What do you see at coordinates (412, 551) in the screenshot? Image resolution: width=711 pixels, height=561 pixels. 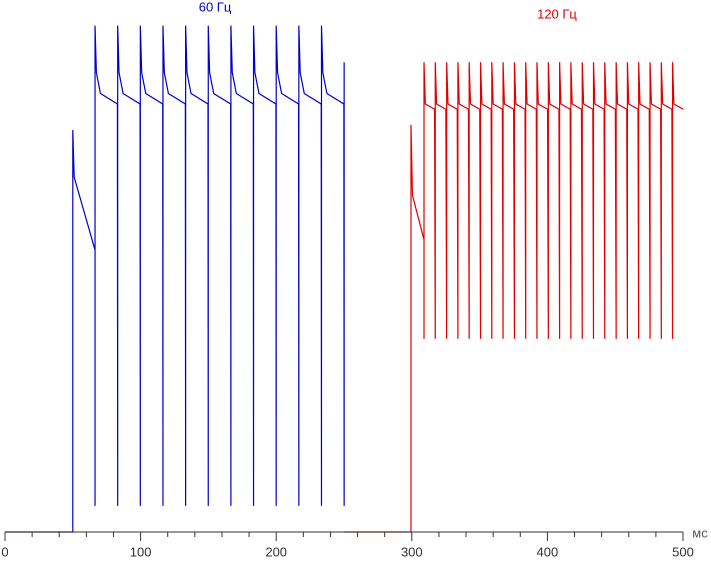 I see `x-tick-label: 300` at bounding box center [412, 551].